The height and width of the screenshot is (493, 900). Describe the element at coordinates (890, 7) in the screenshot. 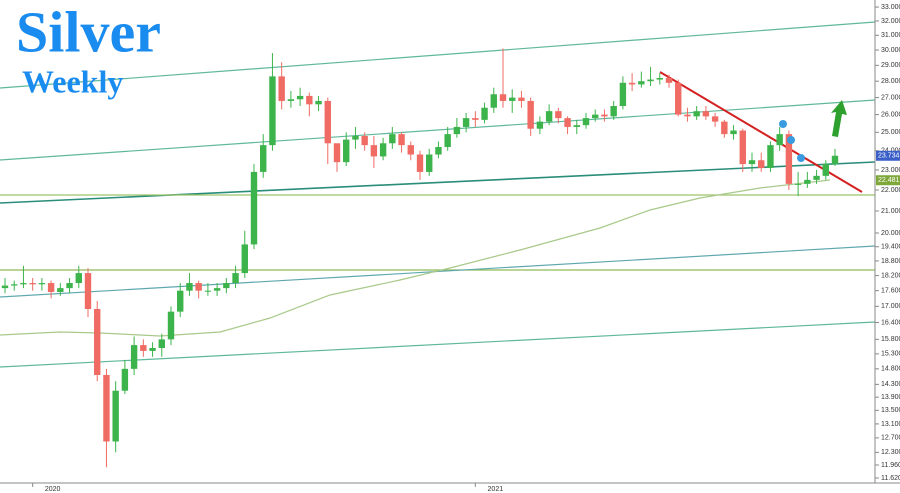

I see `y-tick-label: 33.000` at that location.